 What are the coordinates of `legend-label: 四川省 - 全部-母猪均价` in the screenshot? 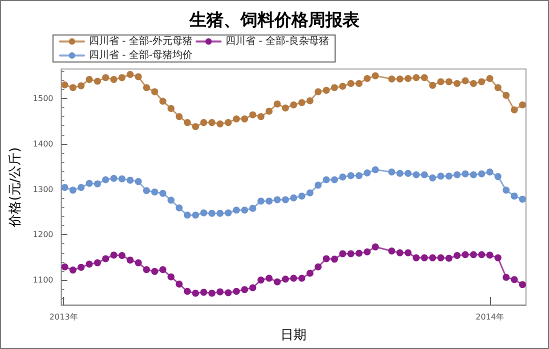 It's located at (141, 55).